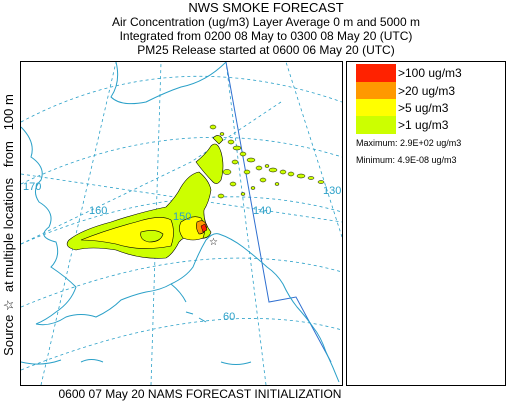 The image size is (509, 403). I want to click on legend-item-gt1: >1 ug/m3, so click(402, 125).